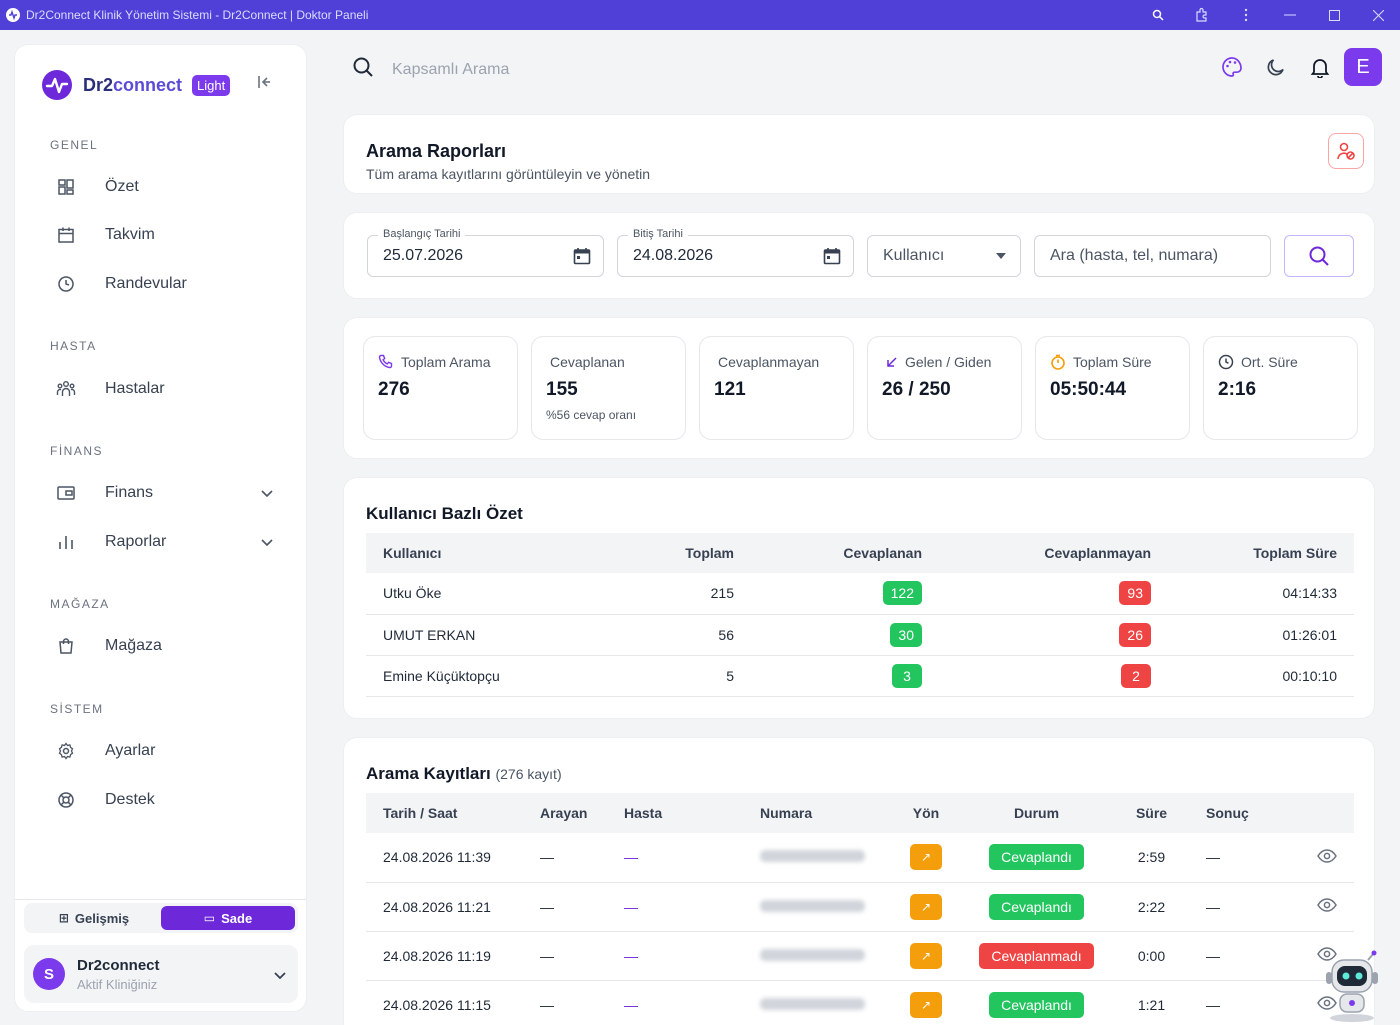  I want to click on maximize-icon, so click(1334, 15).